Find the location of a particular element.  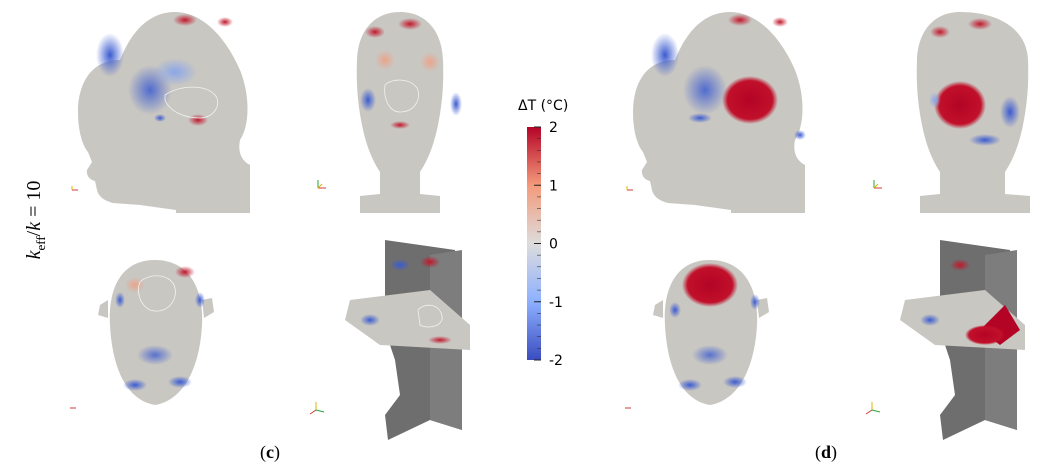

panel-d-axial-view is located at coordinates (697, 334).